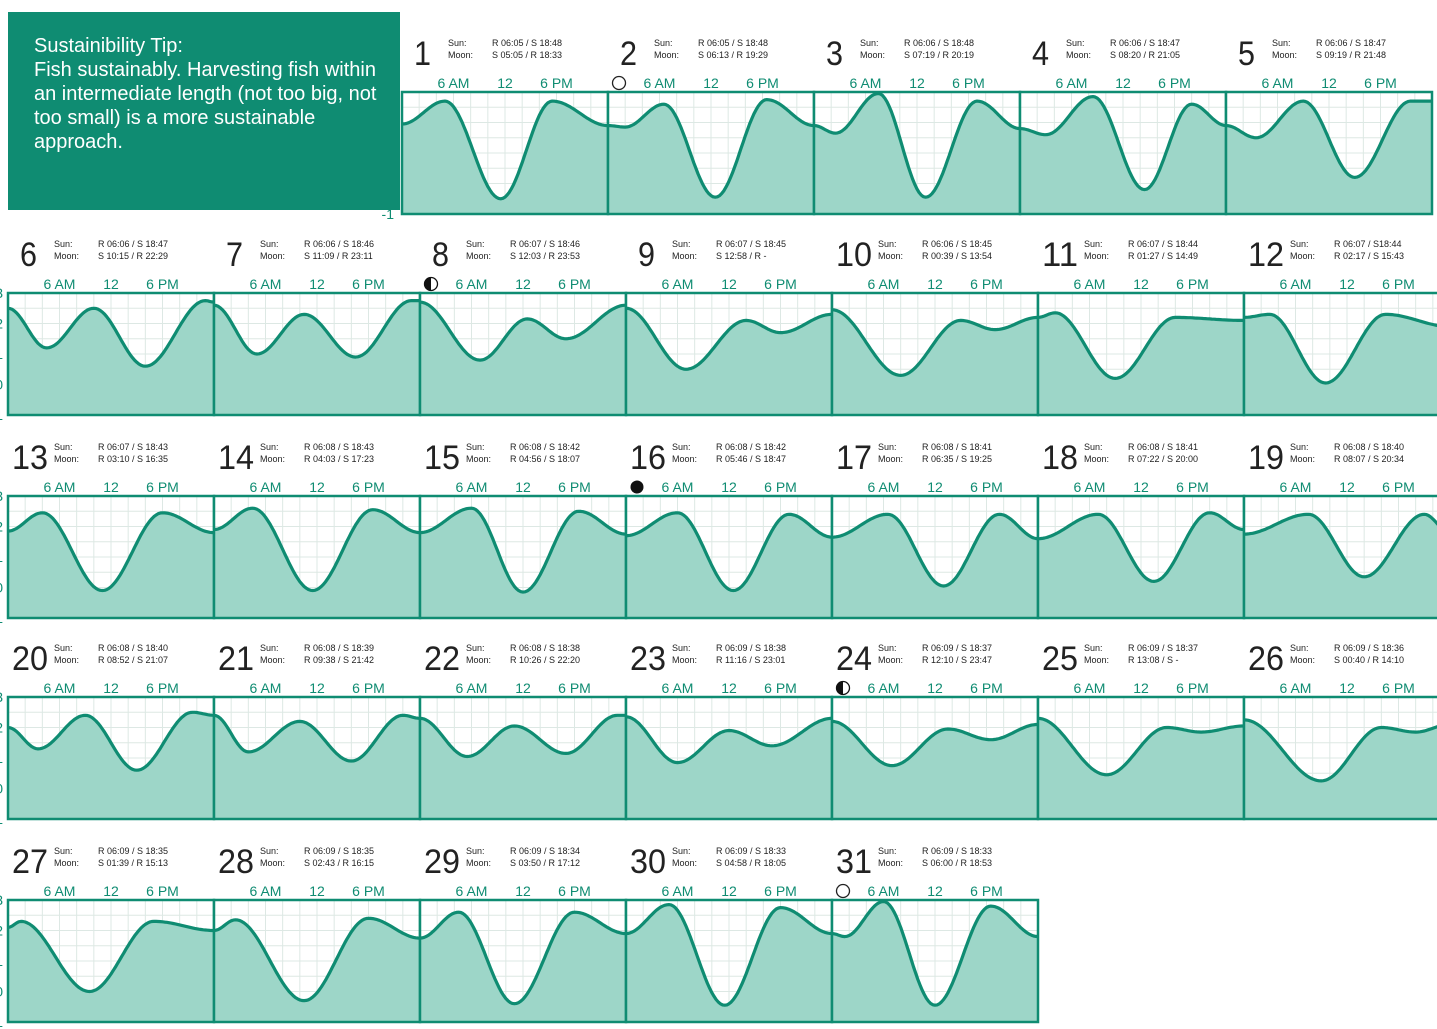 Image resolution: width=1437 pixels, height=1029 pixels. I want to click on moon-times: S 00:40 / R 14:10, so click(1369, 660).